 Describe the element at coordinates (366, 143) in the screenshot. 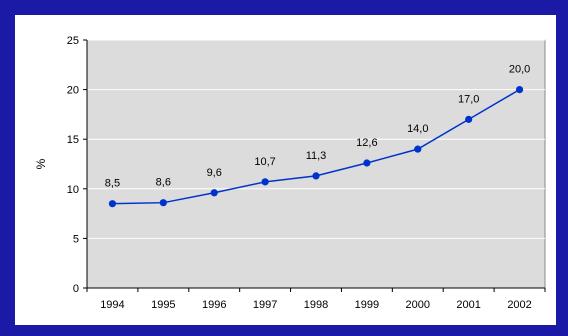

I see `data-label: 12,6` at that location.